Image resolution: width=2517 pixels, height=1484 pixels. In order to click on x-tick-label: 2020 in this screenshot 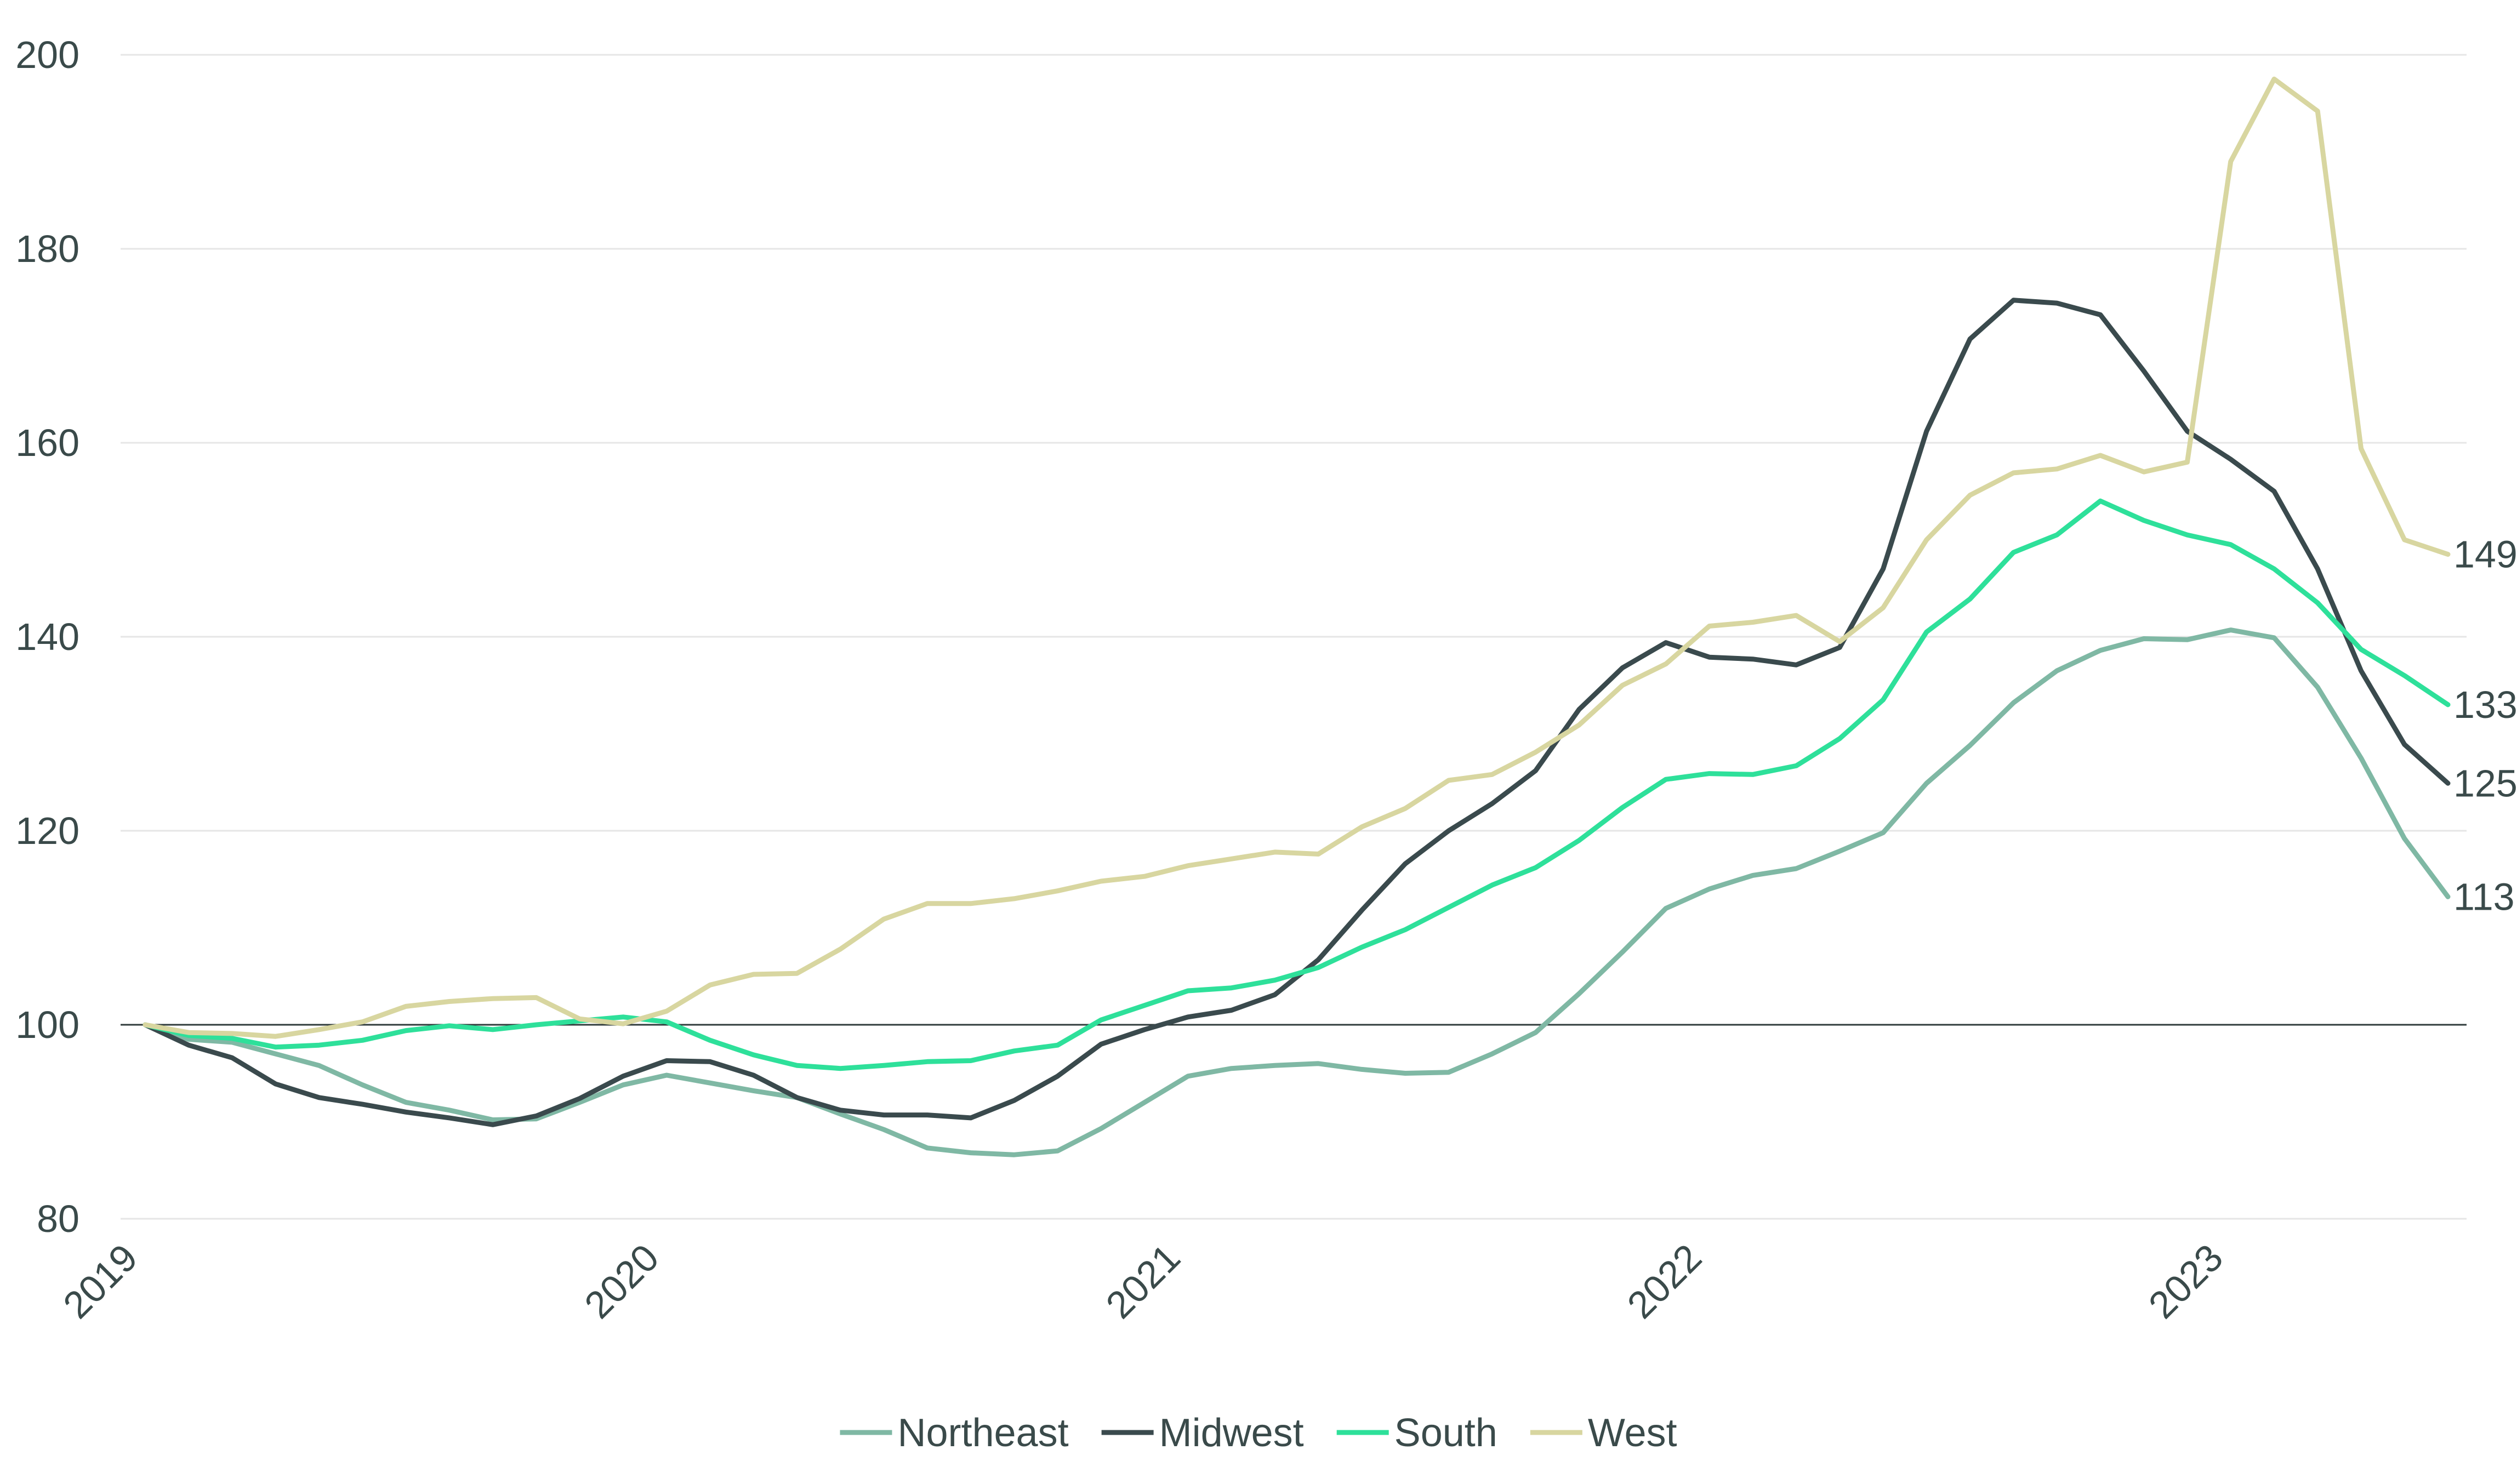, I will do `click(622, 1281)`.